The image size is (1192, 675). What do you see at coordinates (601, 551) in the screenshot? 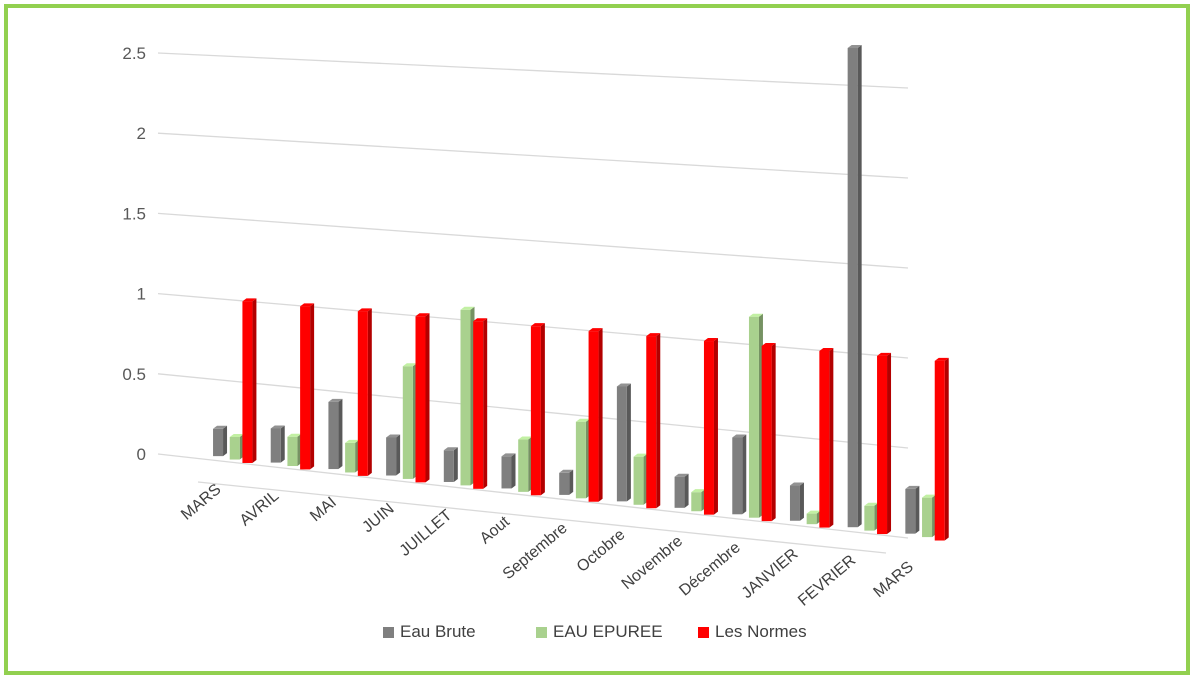
I see `x-category-label: Octobre` at bounding box center [601, 551].